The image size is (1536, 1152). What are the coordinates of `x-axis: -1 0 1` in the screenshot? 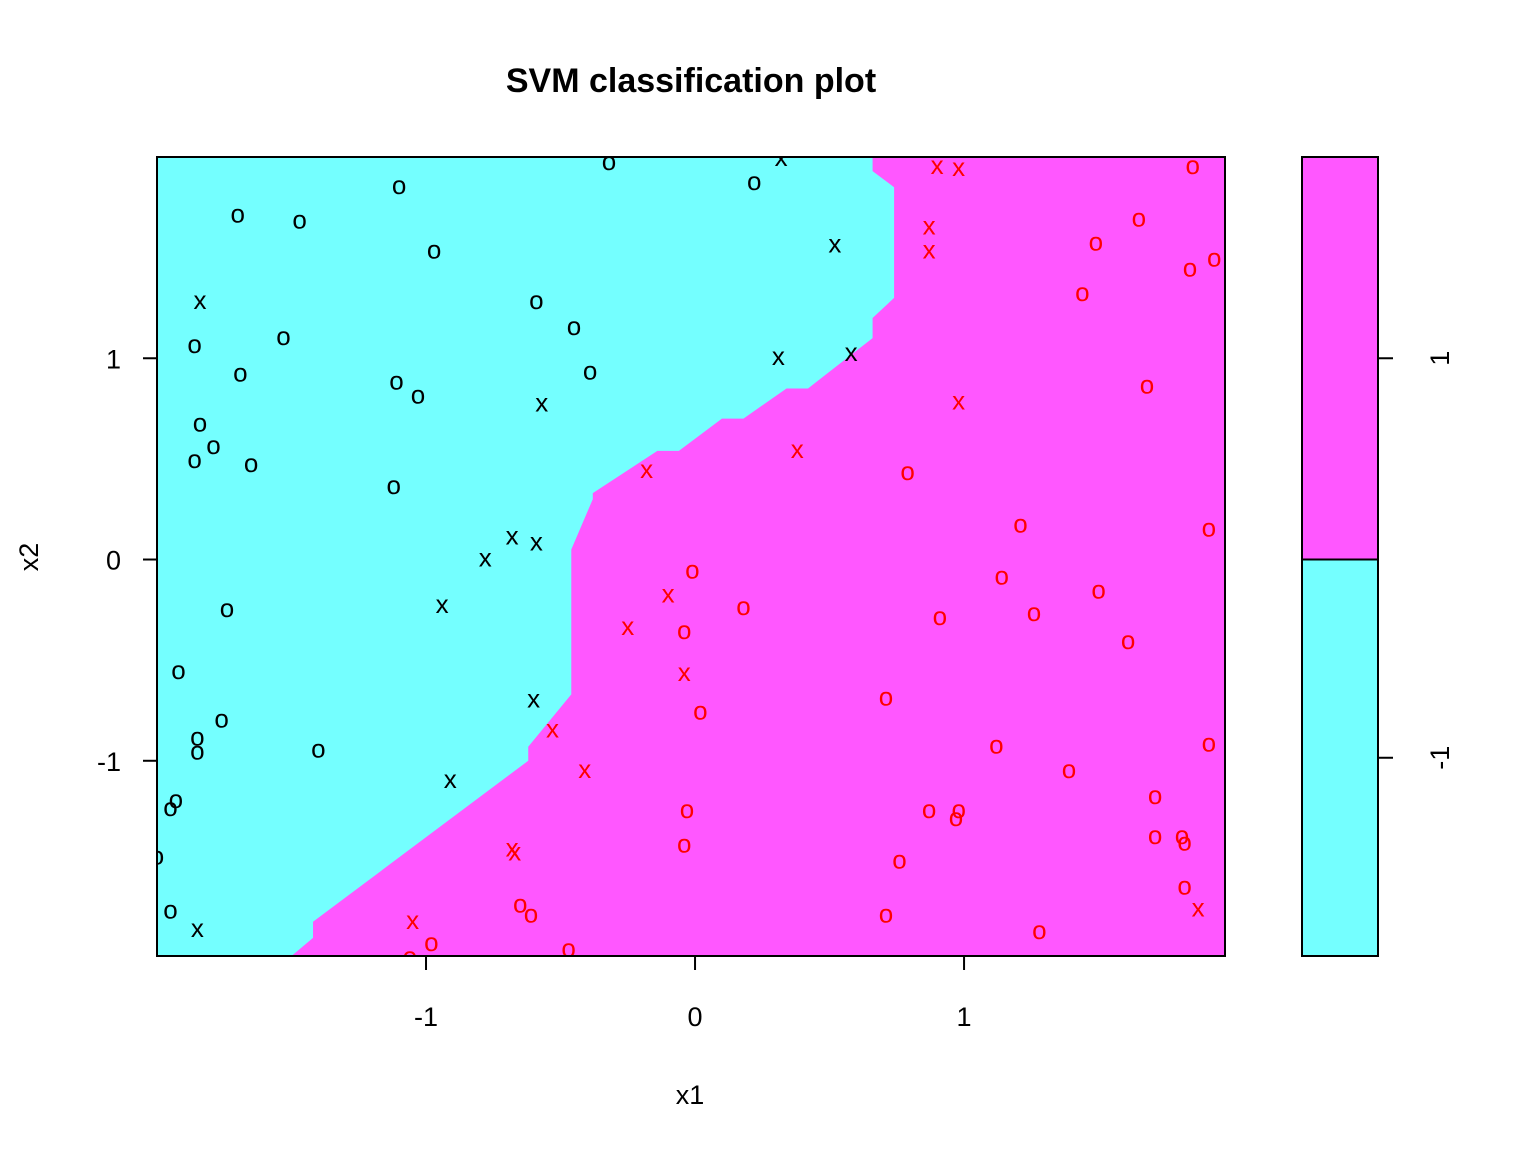 It's located at (693, 993).